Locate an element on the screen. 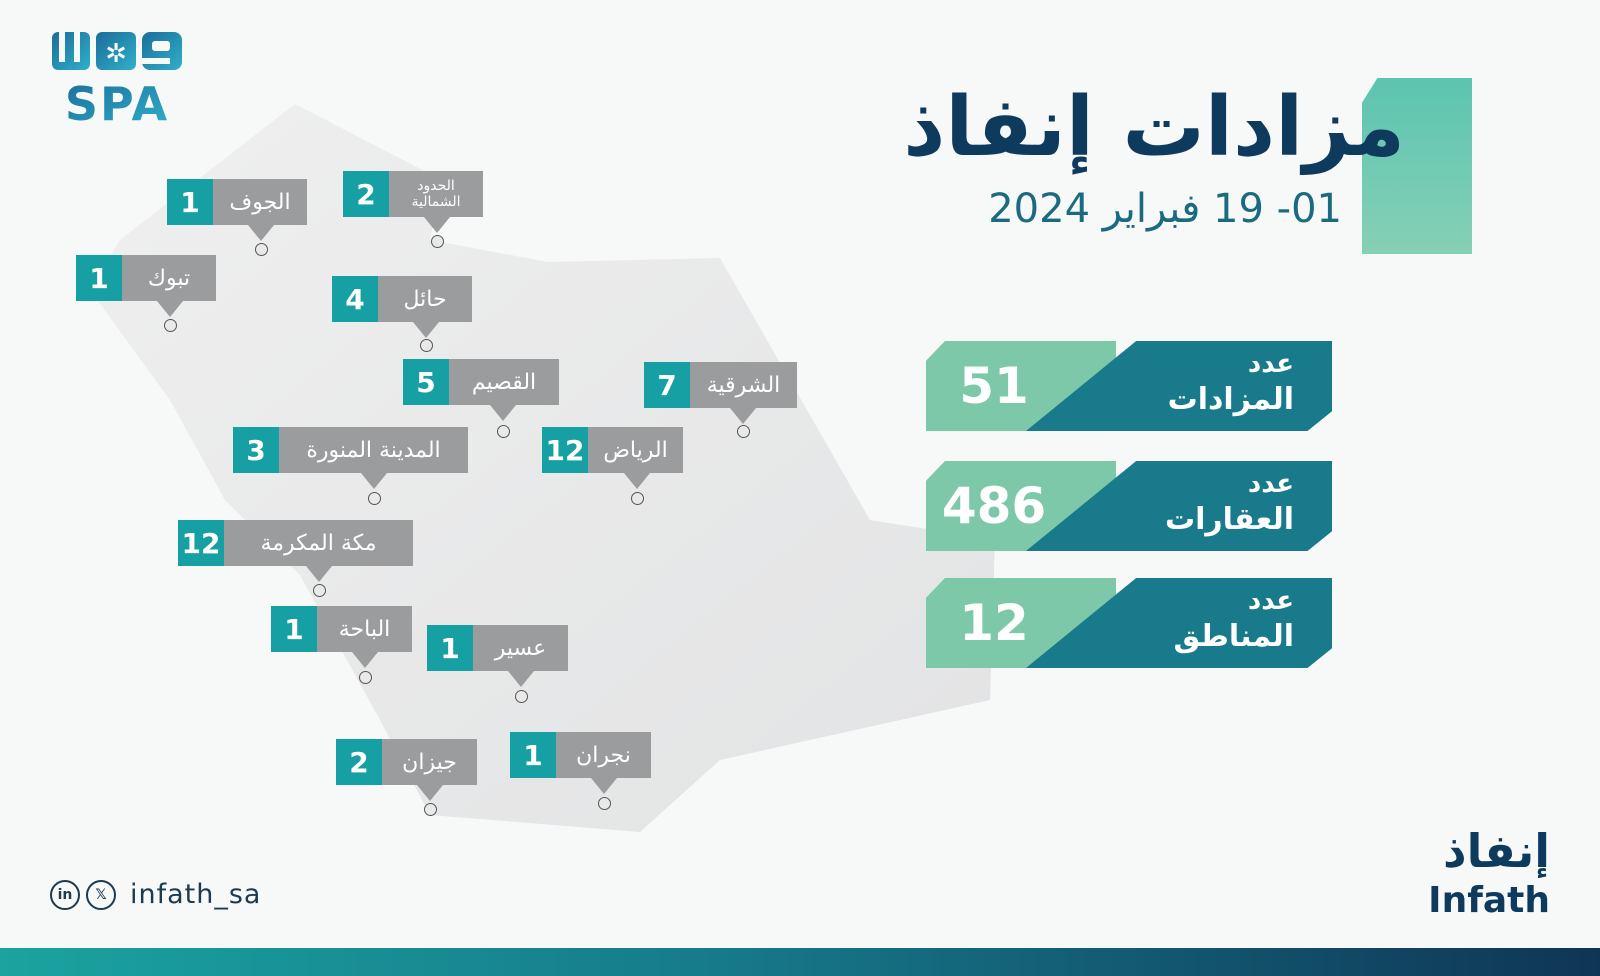 This screenshot has height=976, width=1600. infath-logo-arabic: إنفاذ is located at coordinates (1496, 851).